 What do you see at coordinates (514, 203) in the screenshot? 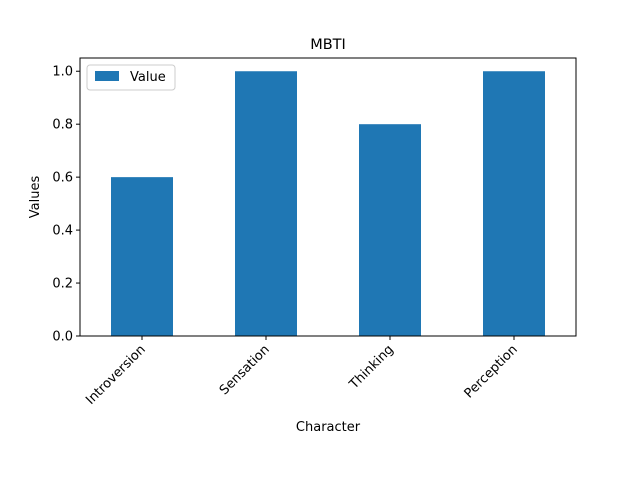
I see `bar-perception` at bounding box center [514, 203].